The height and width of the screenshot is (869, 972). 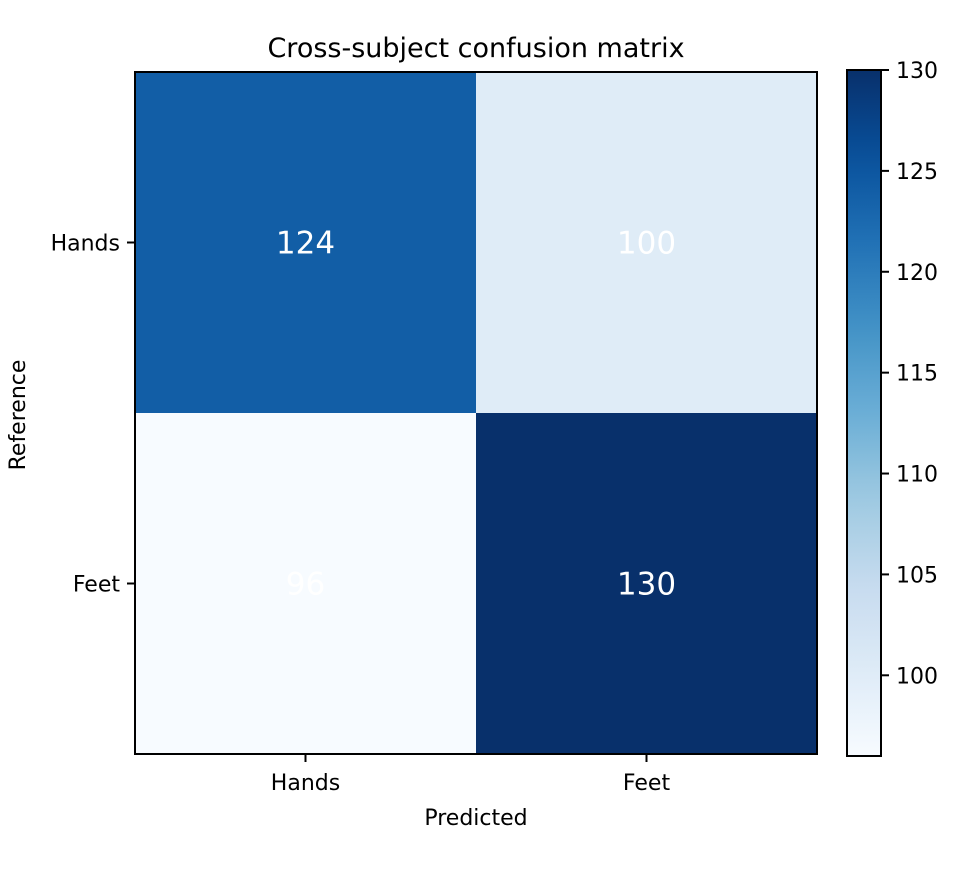 I want to click on cell-value-label: 100, so click(x=646, y=244).